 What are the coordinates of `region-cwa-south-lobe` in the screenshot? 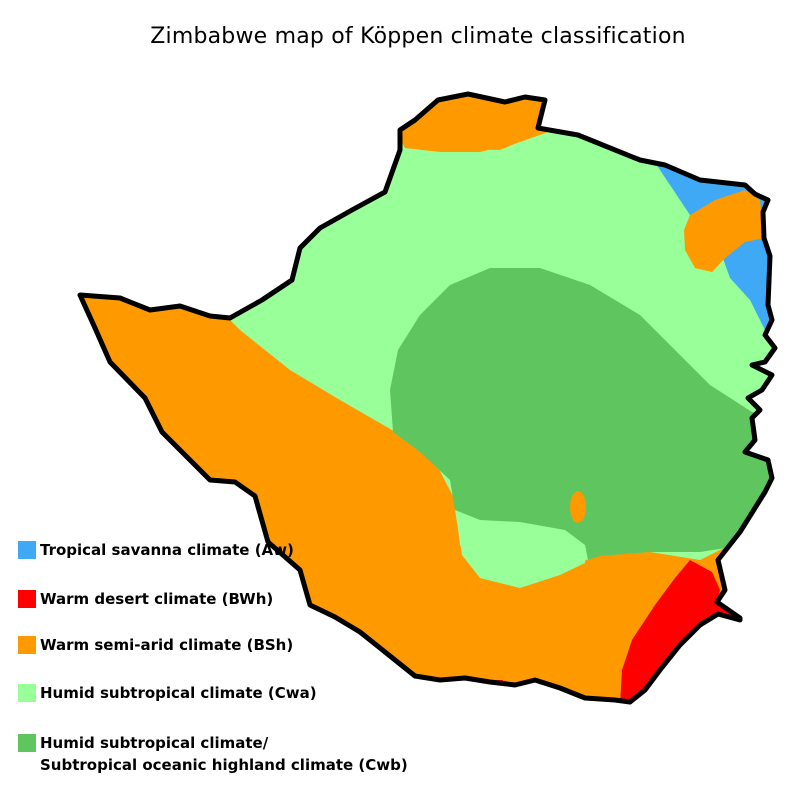 It's located at (520, 549).